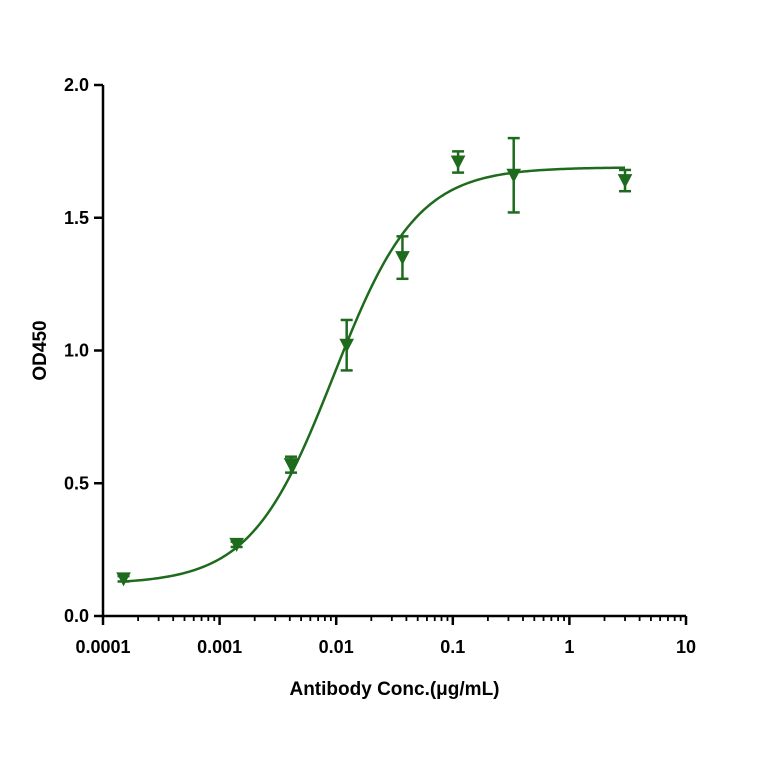 The width and height of the screenshot is (764, 769). Describe the element at coordinates (336, 647) in the screenshot. I see `x-tick-label: 0.01` at that location.